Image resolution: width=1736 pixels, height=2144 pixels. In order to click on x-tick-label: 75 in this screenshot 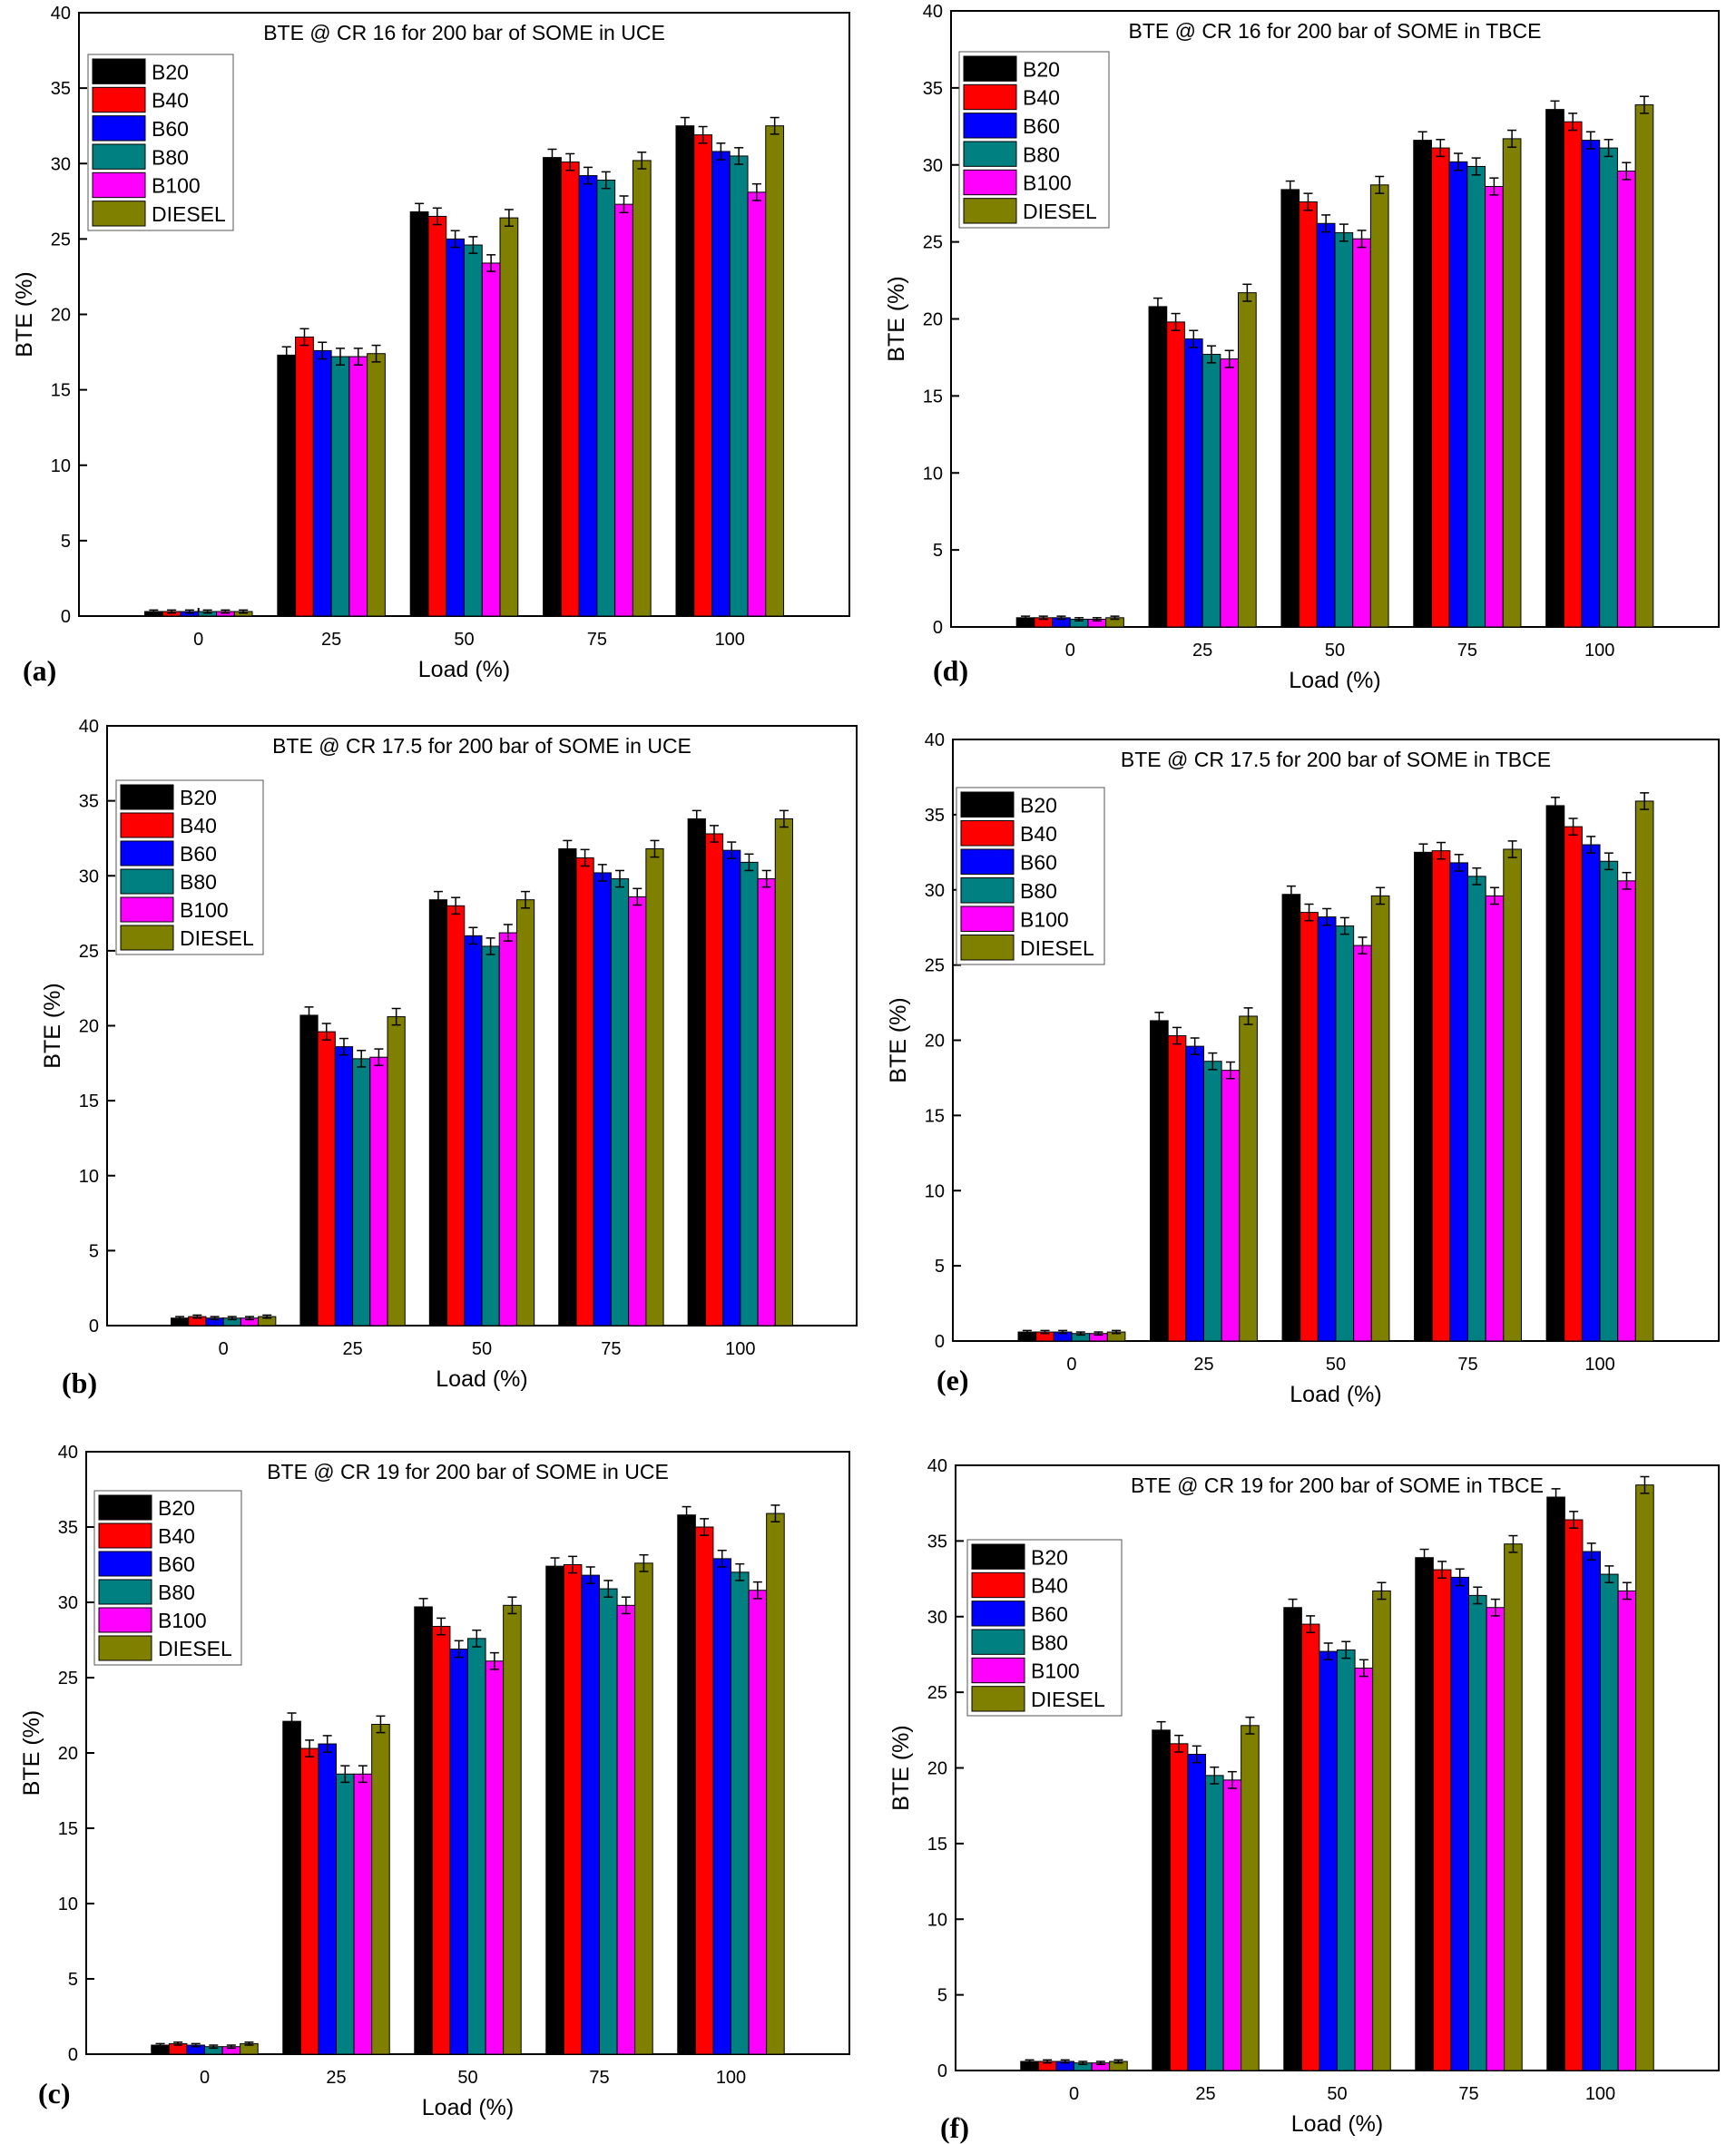, I will do `click(1467, 651)`.